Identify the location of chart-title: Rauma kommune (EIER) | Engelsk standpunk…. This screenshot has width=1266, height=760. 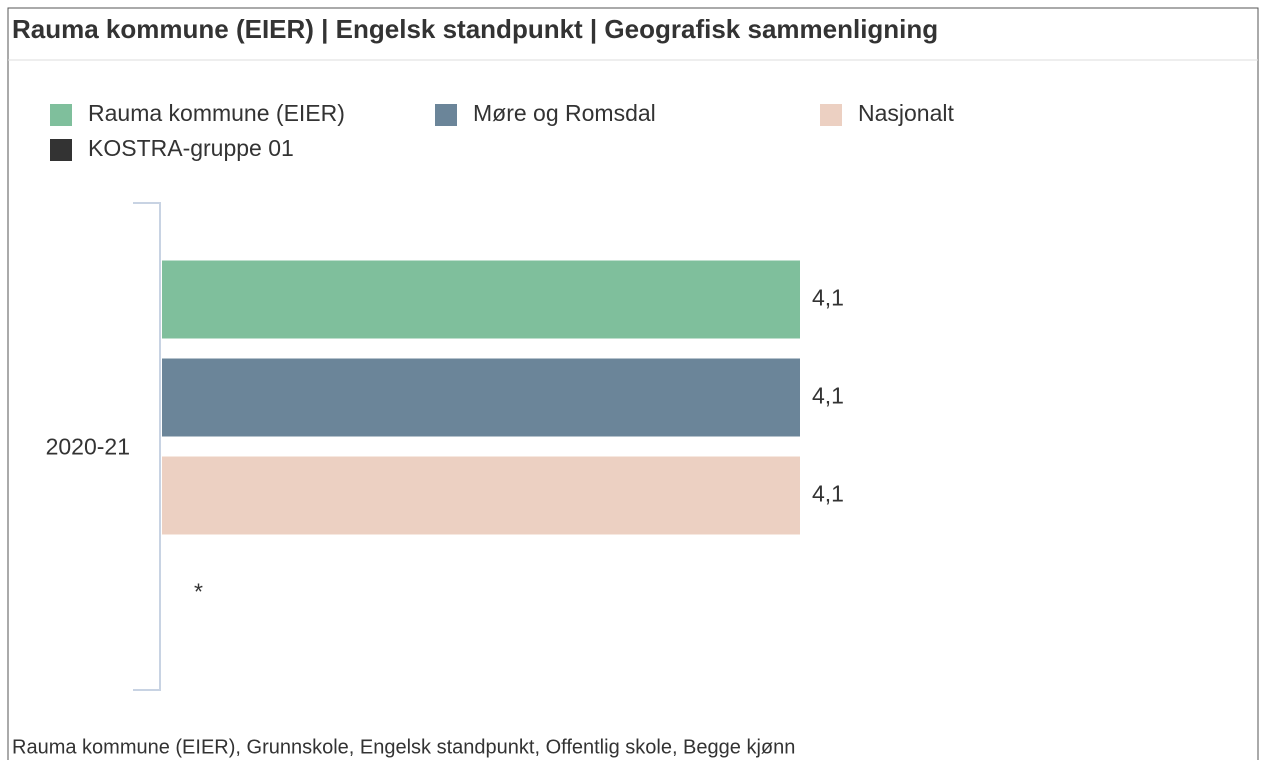
(475, 29).